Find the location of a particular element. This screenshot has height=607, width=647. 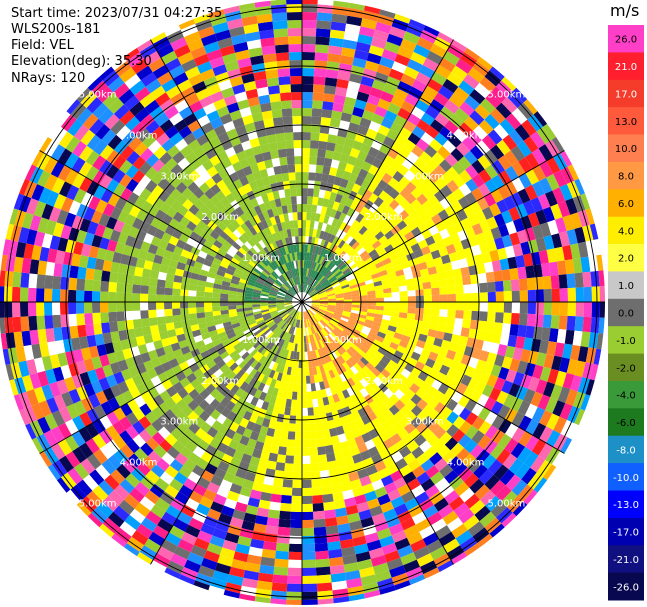

start-time-text: Start time: 2023/07/31 04:27:35 is located at coordinates (117, 13).